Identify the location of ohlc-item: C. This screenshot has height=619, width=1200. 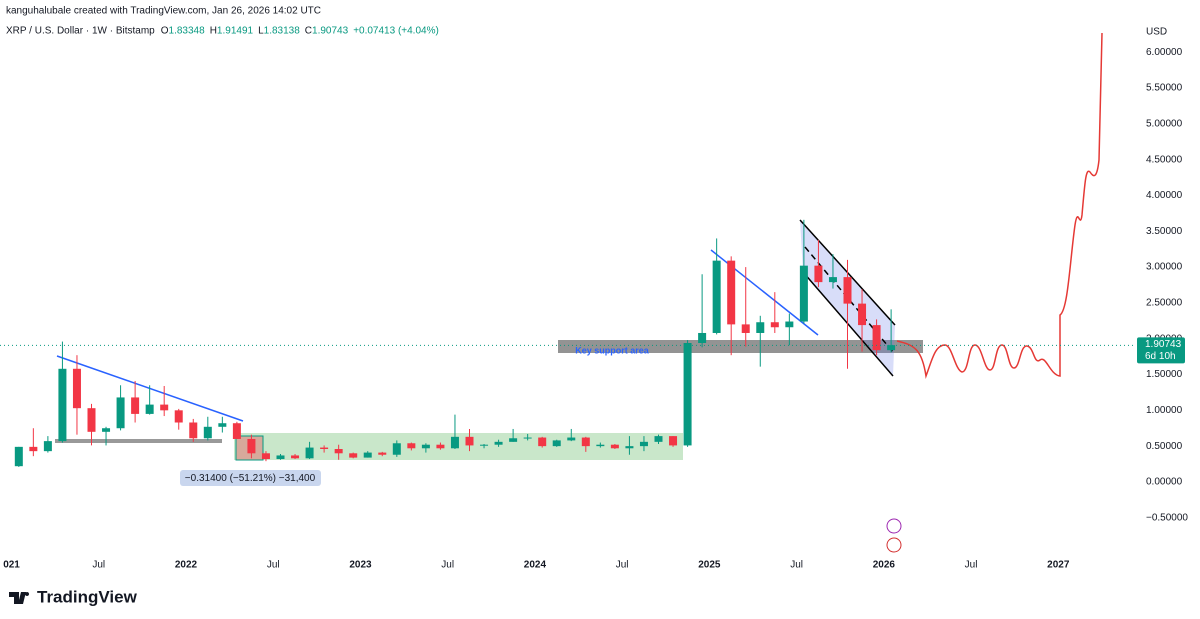
(308, 31).